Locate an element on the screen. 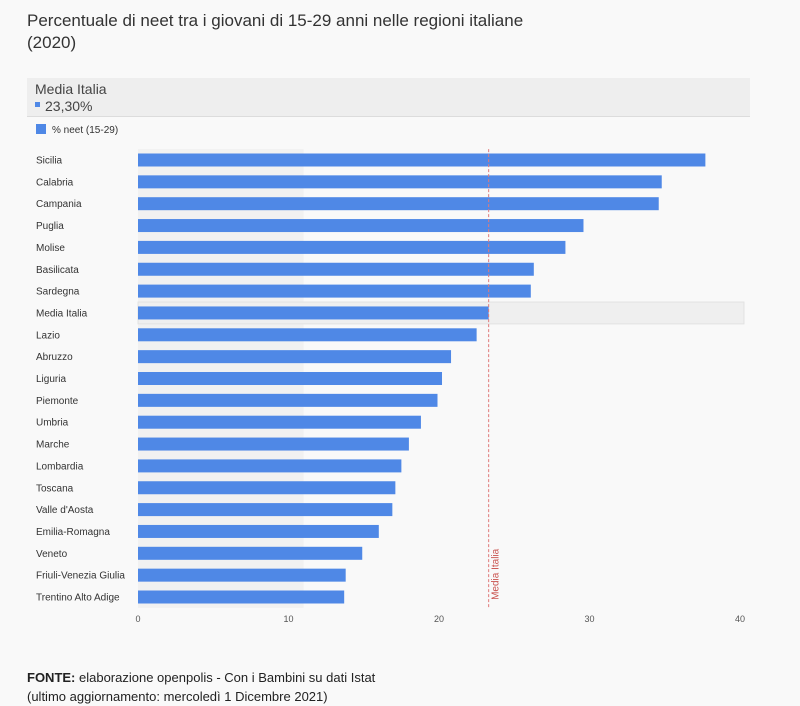 This screenshot has height=706, width=800. tooltip-swatch is located at coordinates (37, 104).